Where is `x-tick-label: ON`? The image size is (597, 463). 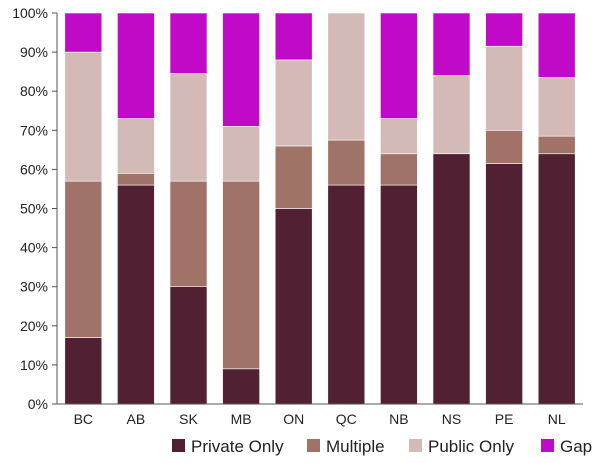
x-tick-label: ON is located at coordinates (293, 419).